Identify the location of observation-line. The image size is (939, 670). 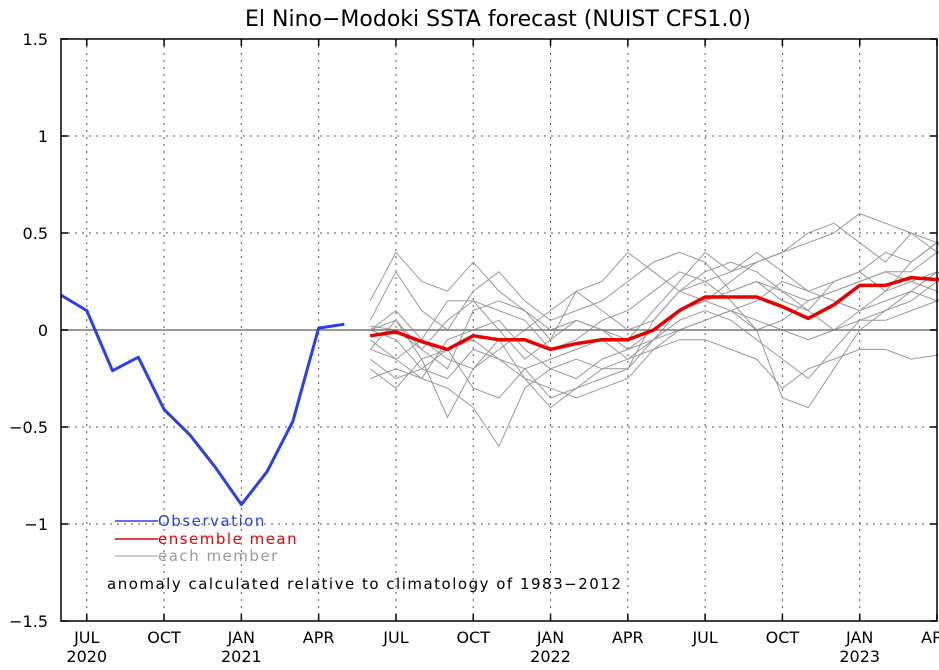
(202, 400).